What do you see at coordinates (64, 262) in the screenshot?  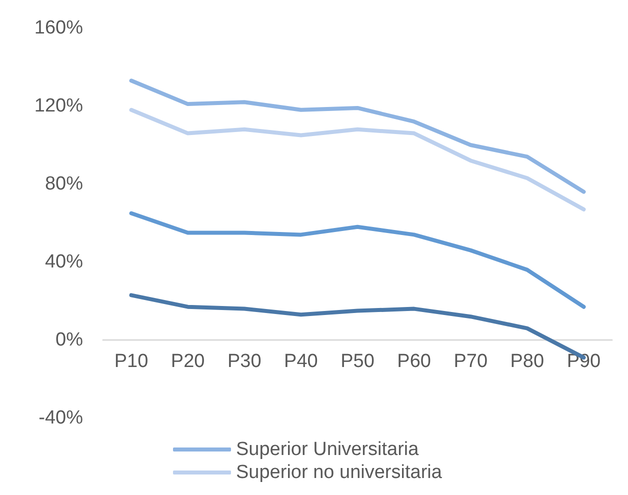 I see `y-tick-label: 40%` at bounding box center [64, 262].